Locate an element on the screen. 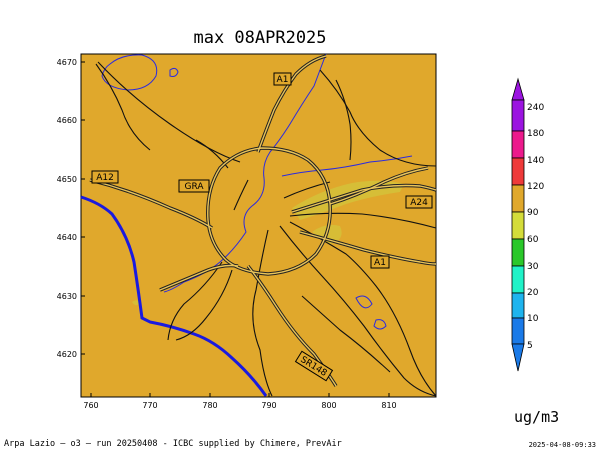 The image size is (600, 450). colorbar-label: 10 is located at coordinates (533, 319).